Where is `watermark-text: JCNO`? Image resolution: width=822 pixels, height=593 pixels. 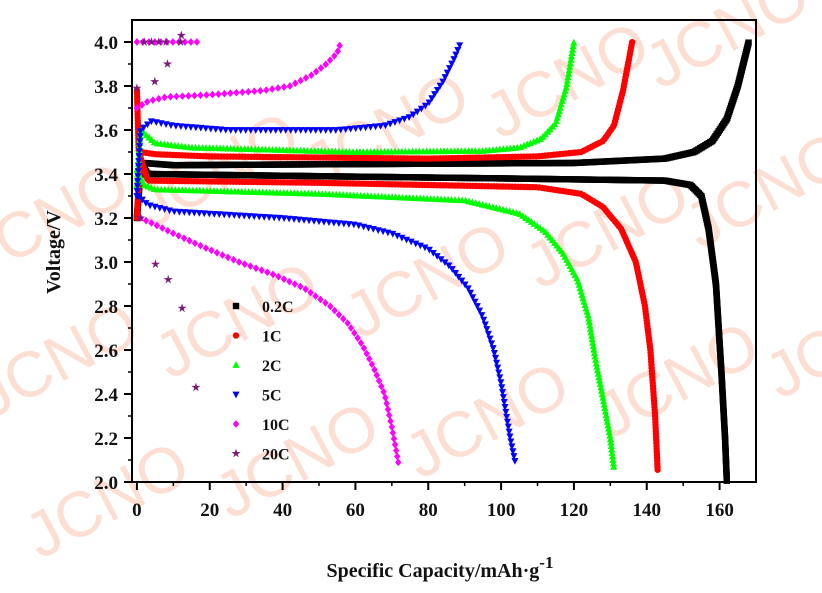
watermark-text: JCNO is located at coordinates (787, 339).